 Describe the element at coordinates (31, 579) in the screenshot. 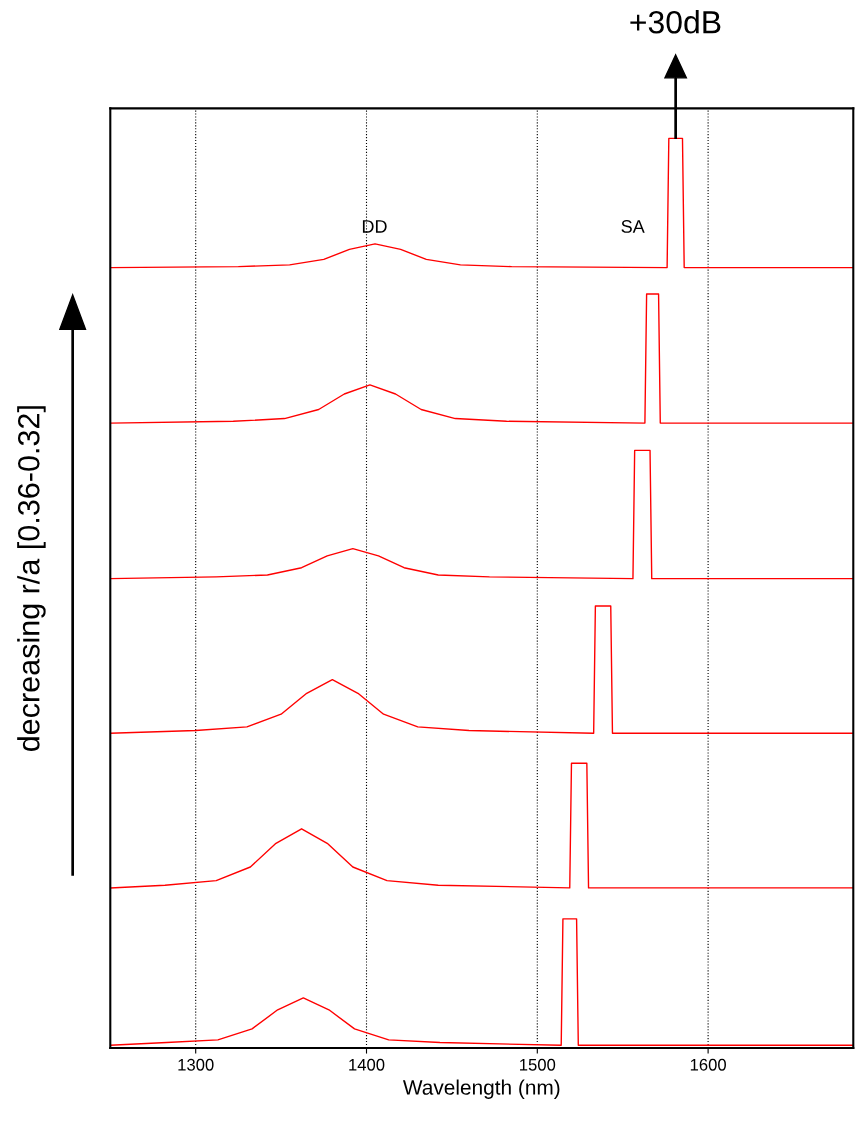

I see `y-axis-title: decreasing r/a [0.36-0.32]` at that location.